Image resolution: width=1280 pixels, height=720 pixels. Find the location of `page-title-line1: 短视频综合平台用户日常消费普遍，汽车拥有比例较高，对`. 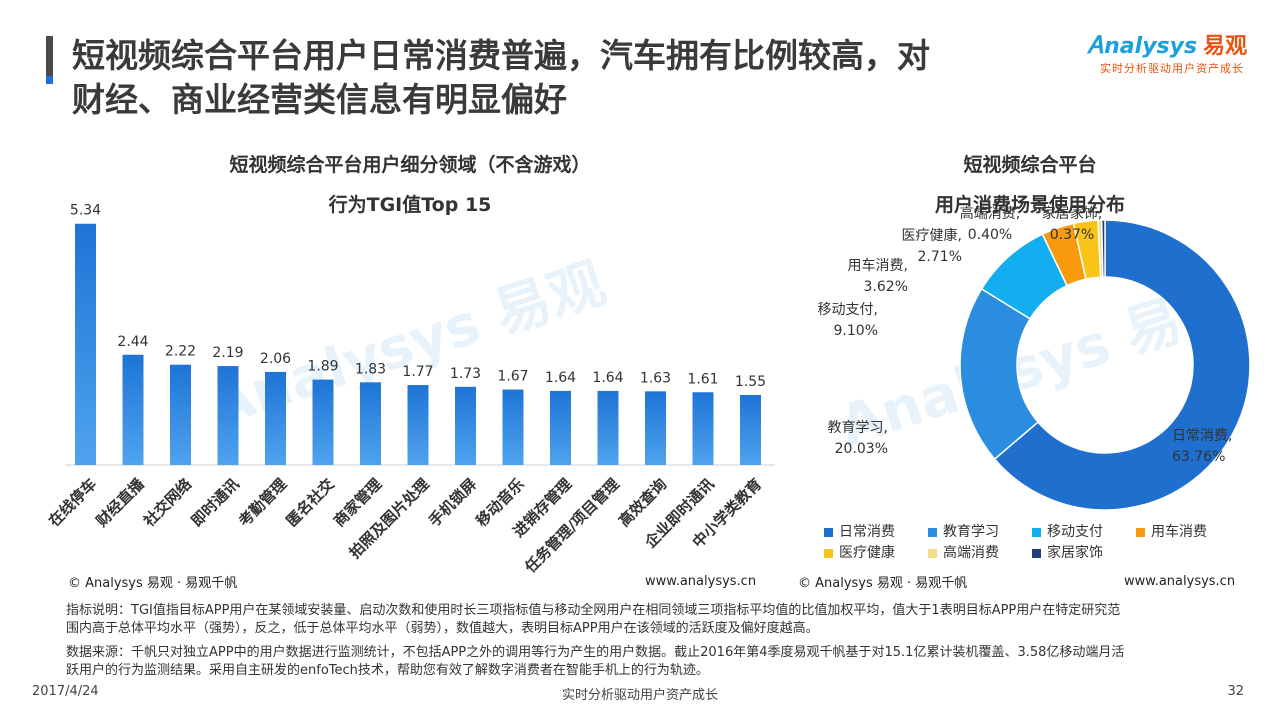

page-title-line1: 短视频综合平台用户日常消费普遍，汽车拥有比例较高，对 is located at coordinates (501, 55).